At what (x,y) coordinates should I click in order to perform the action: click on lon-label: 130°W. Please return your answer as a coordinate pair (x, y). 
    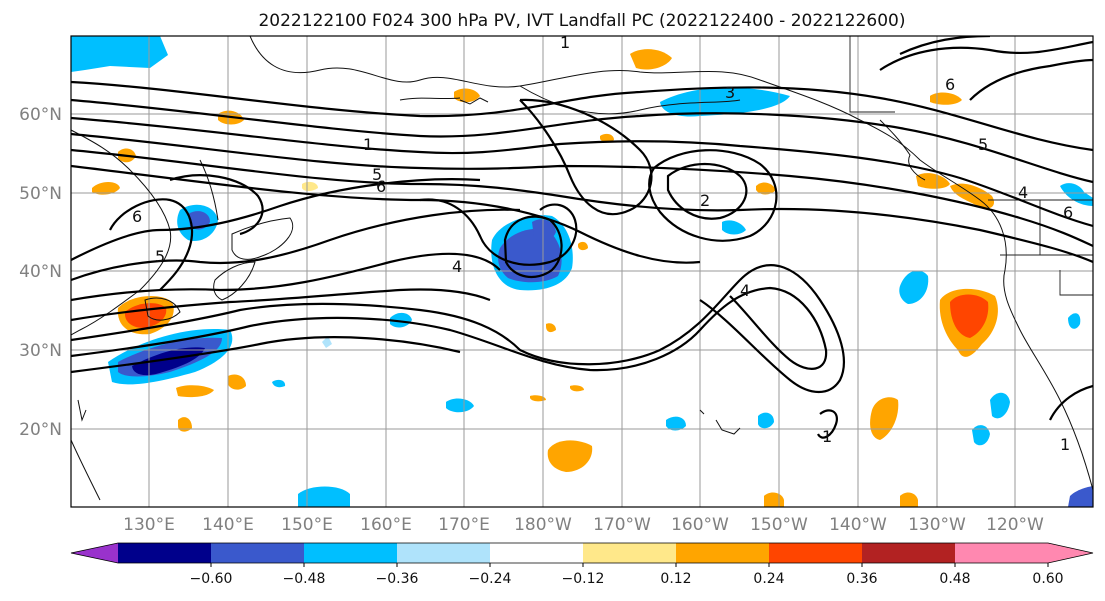
    Looking at the image, I should click on (937, 525).